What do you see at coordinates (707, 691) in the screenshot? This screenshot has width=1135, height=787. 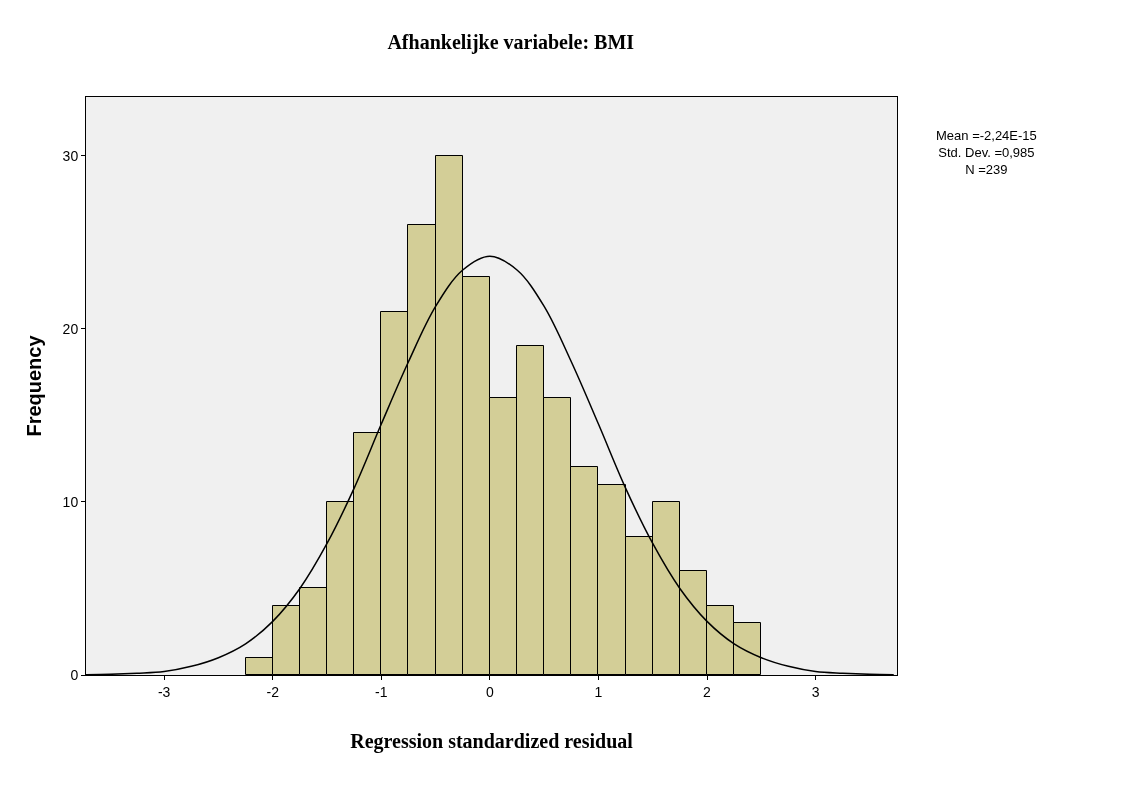 I see `x-tick-label: 2` at bounding box center [707, 691].